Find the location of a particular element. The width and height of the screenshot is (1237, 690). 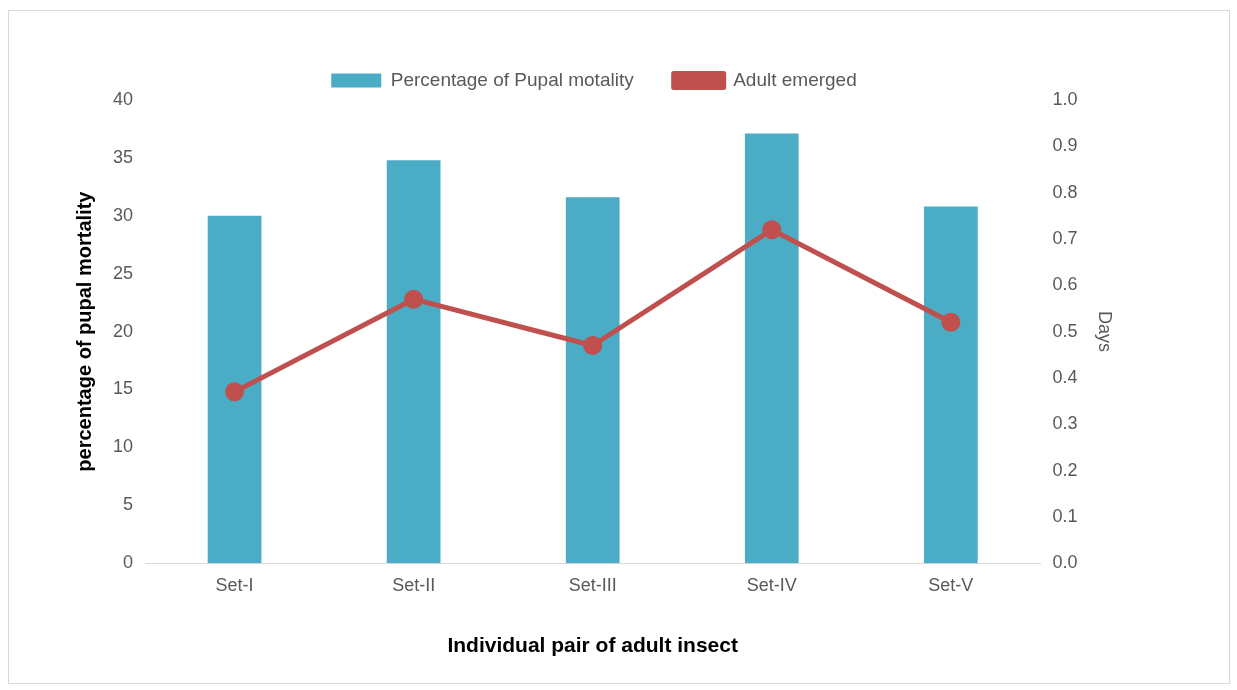

y-tick-label: 20 is located at coordinates (123, 330).